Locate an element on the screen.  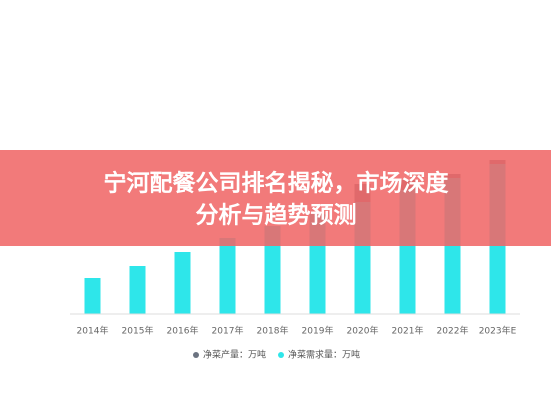
legend-label: 净菜需求量：万吨 is located at coordinates (324, 355).